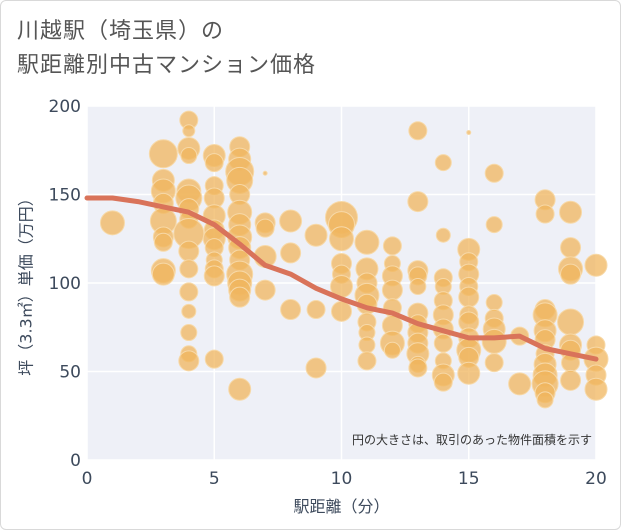 This screenshot has width=621, height=530. What do you see at coordinates (341, 506) in the screenshot?
I see `x-axis-title: 駅距離（分）` at bounding box center [341, 506].